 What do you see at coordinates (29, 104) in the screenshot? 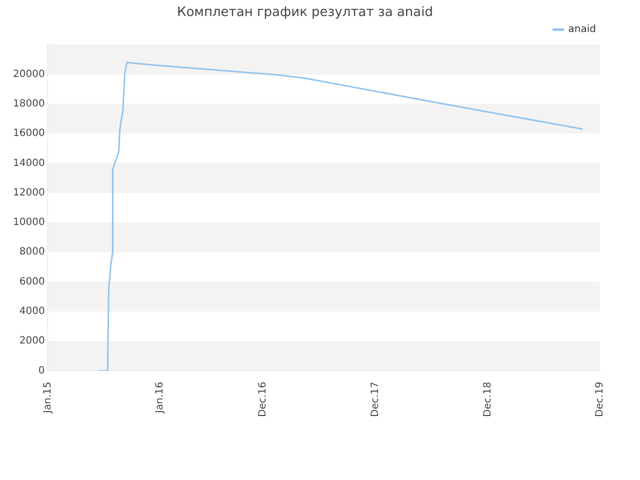
I see `y-tick-label: 18000` at bounding box center [29, 104].